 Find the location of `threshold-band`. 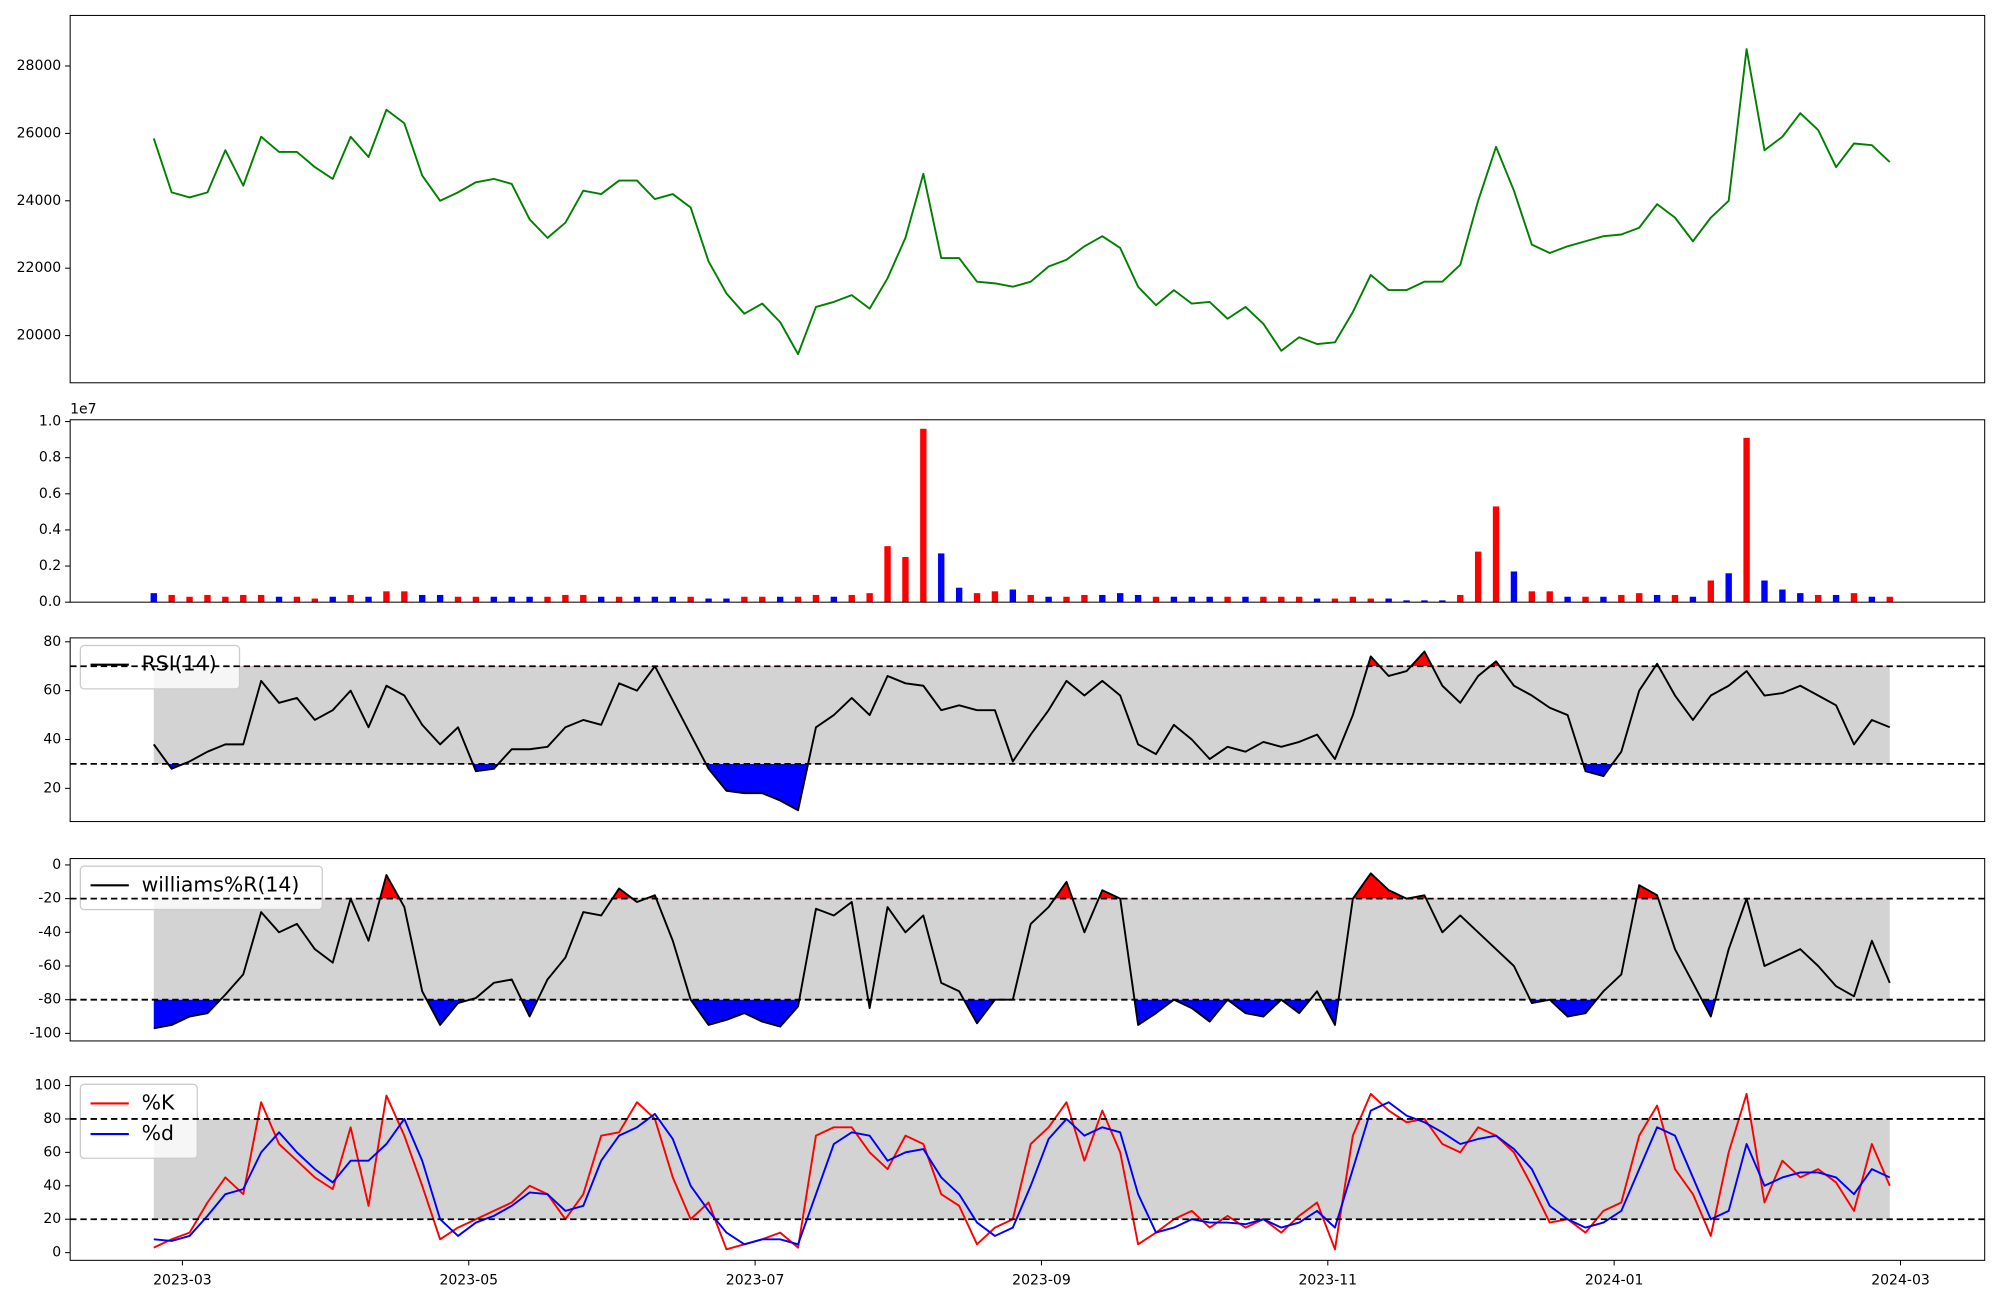

threshold-band is located at coordinates (1021, 949).